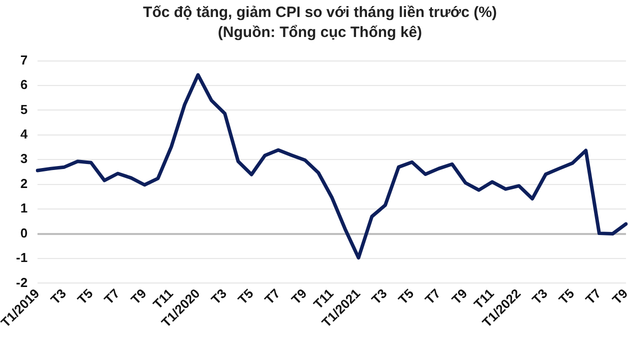  I want to click on chart-title: Tốc độ tăng, giảm CPI so với tháng liền trước (%), so click(320, 13).